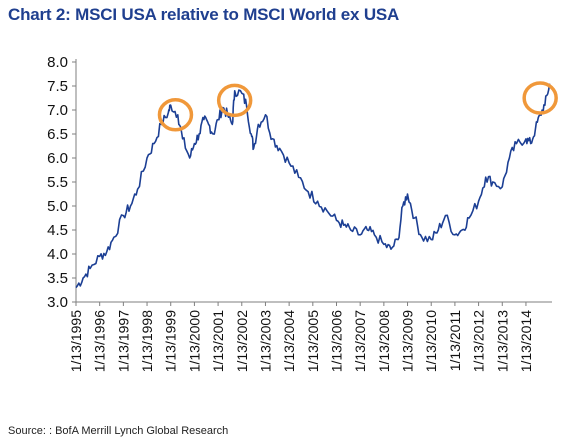  I want to click on x-tick-label: 1/13/2003, so click(265, 341).